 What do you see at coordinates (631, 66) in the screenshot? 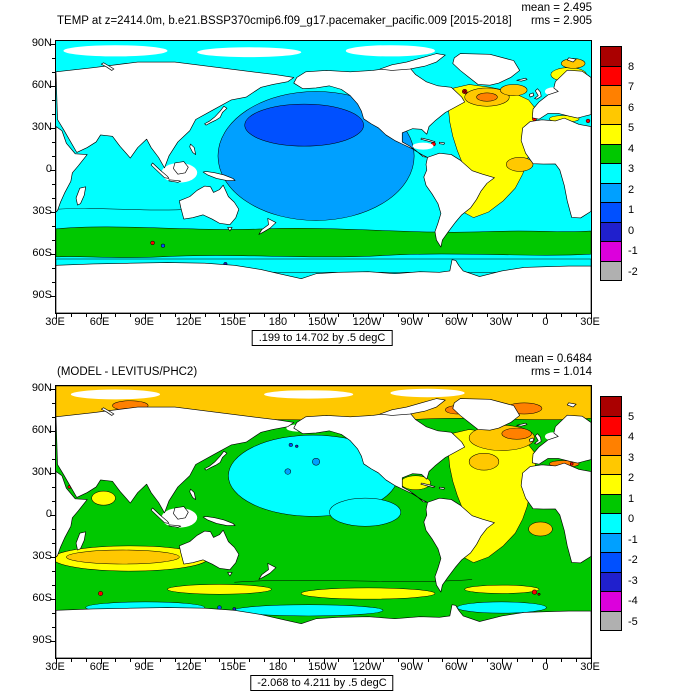
I see `colorbar-tick-label: 8` at bounding box center [631, 66].